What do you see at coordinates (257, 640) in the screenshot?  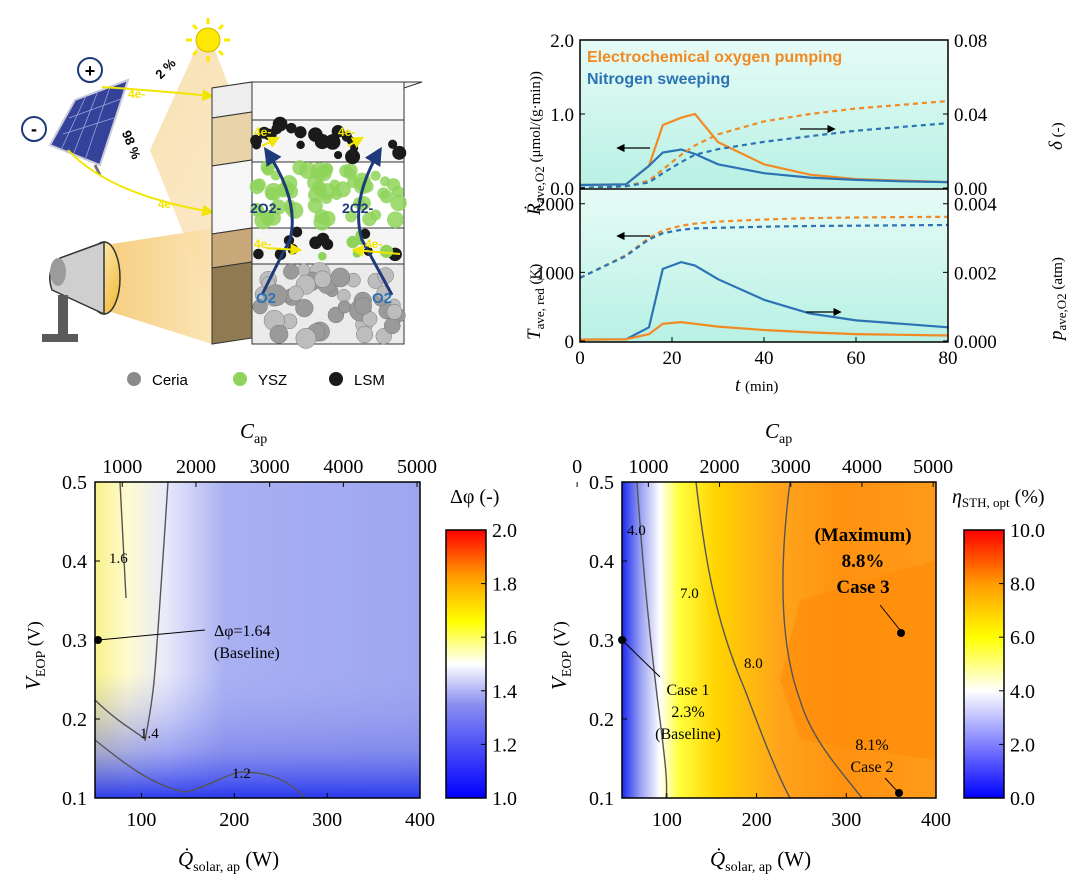 I see `heatmap-left-shade` at bounding box center [257, 640].